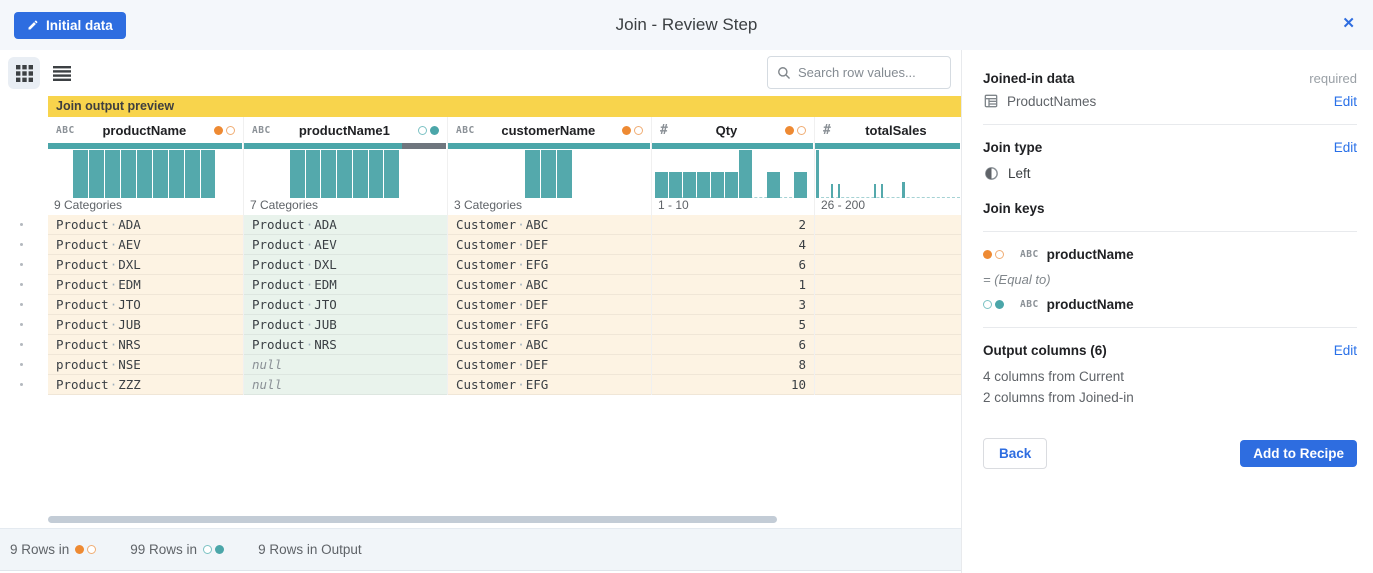 The height and width of the screenshot is (573, 1373). What do you see at coordinates (549, 206) in the screenshot?
I see `histogram-range-label: 3 Categories` at bounding box center [549, 206].